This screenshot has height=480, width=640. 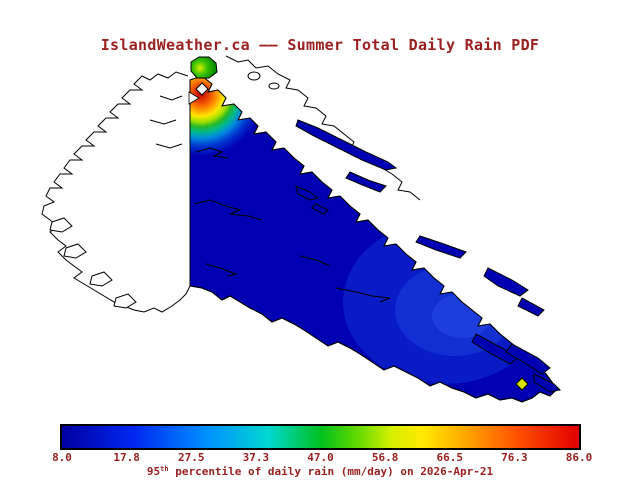 I want to click on victoria-station-marker, so click(x=522, y=384).